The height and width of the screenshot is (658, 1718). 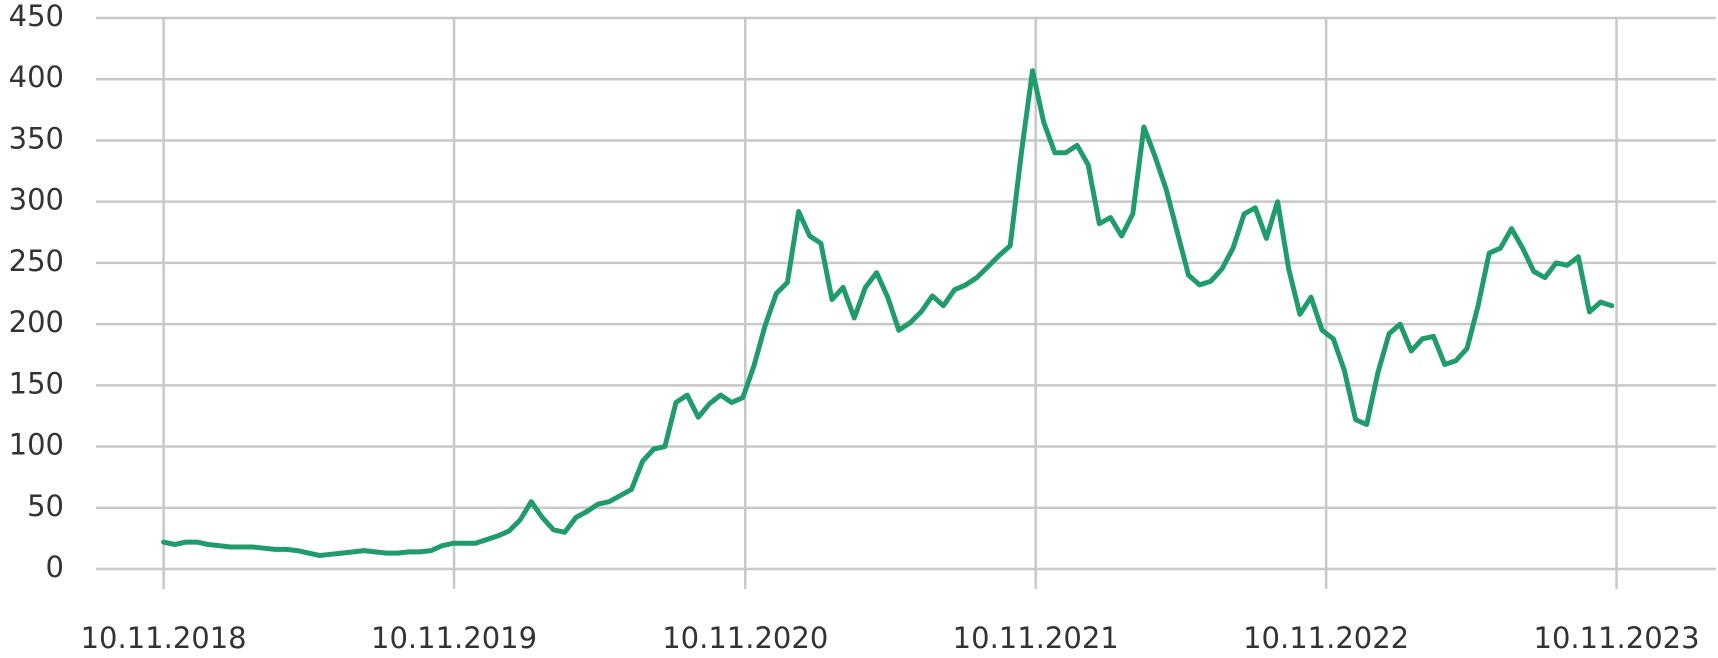 I want to click on y-tick-label: 300, so click(x=36, y=200).